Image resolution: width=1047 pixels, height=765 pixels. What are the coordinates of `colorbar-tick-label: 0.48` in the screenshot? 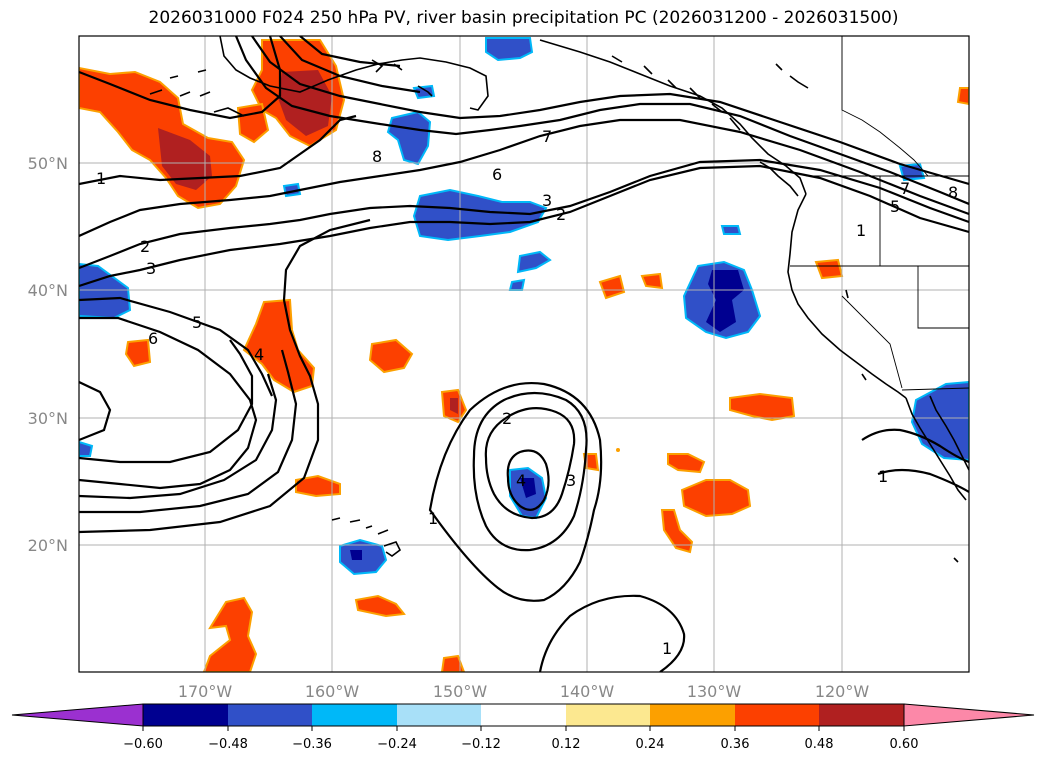 It's located at (819, 744).